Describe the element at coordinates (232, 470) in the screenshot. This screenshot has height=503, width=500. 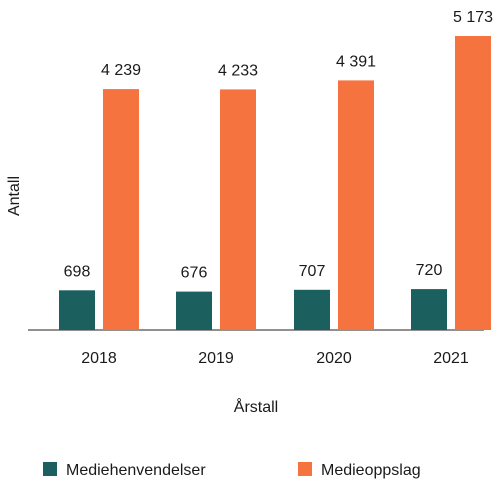
I see `legend: Mediehenvendelser Medieoppslag` at that location.